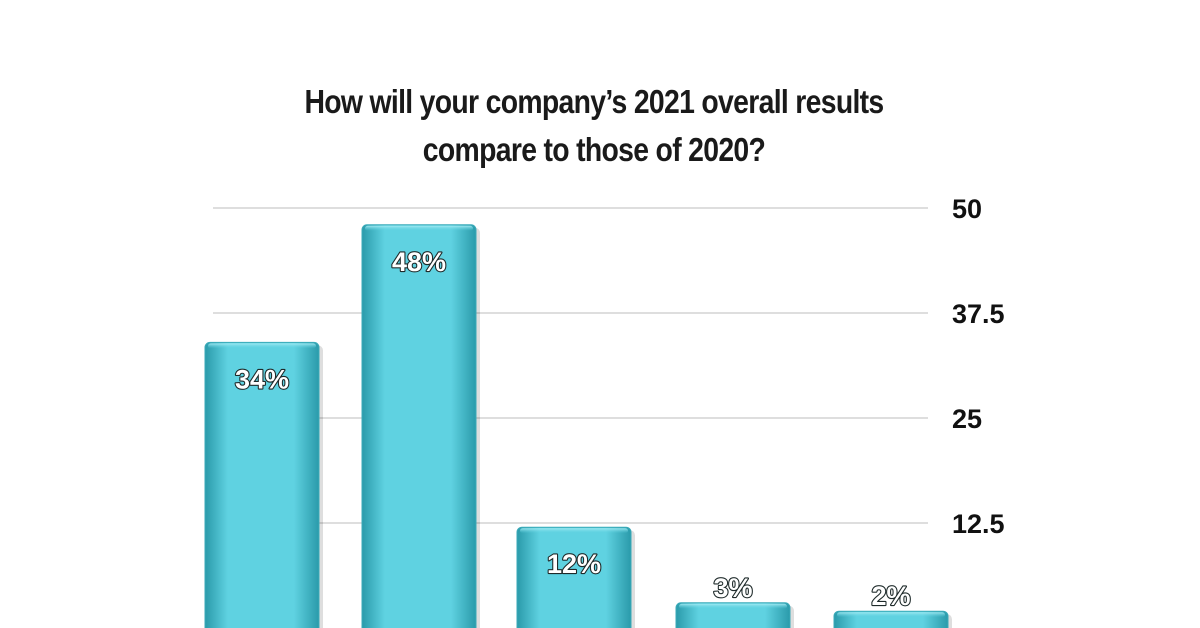  What do you see at coordinates (594, 149) in the screenshot?
I see `chart-title-line-2: compare to those of 2020?` at bounding box center [594, 149].